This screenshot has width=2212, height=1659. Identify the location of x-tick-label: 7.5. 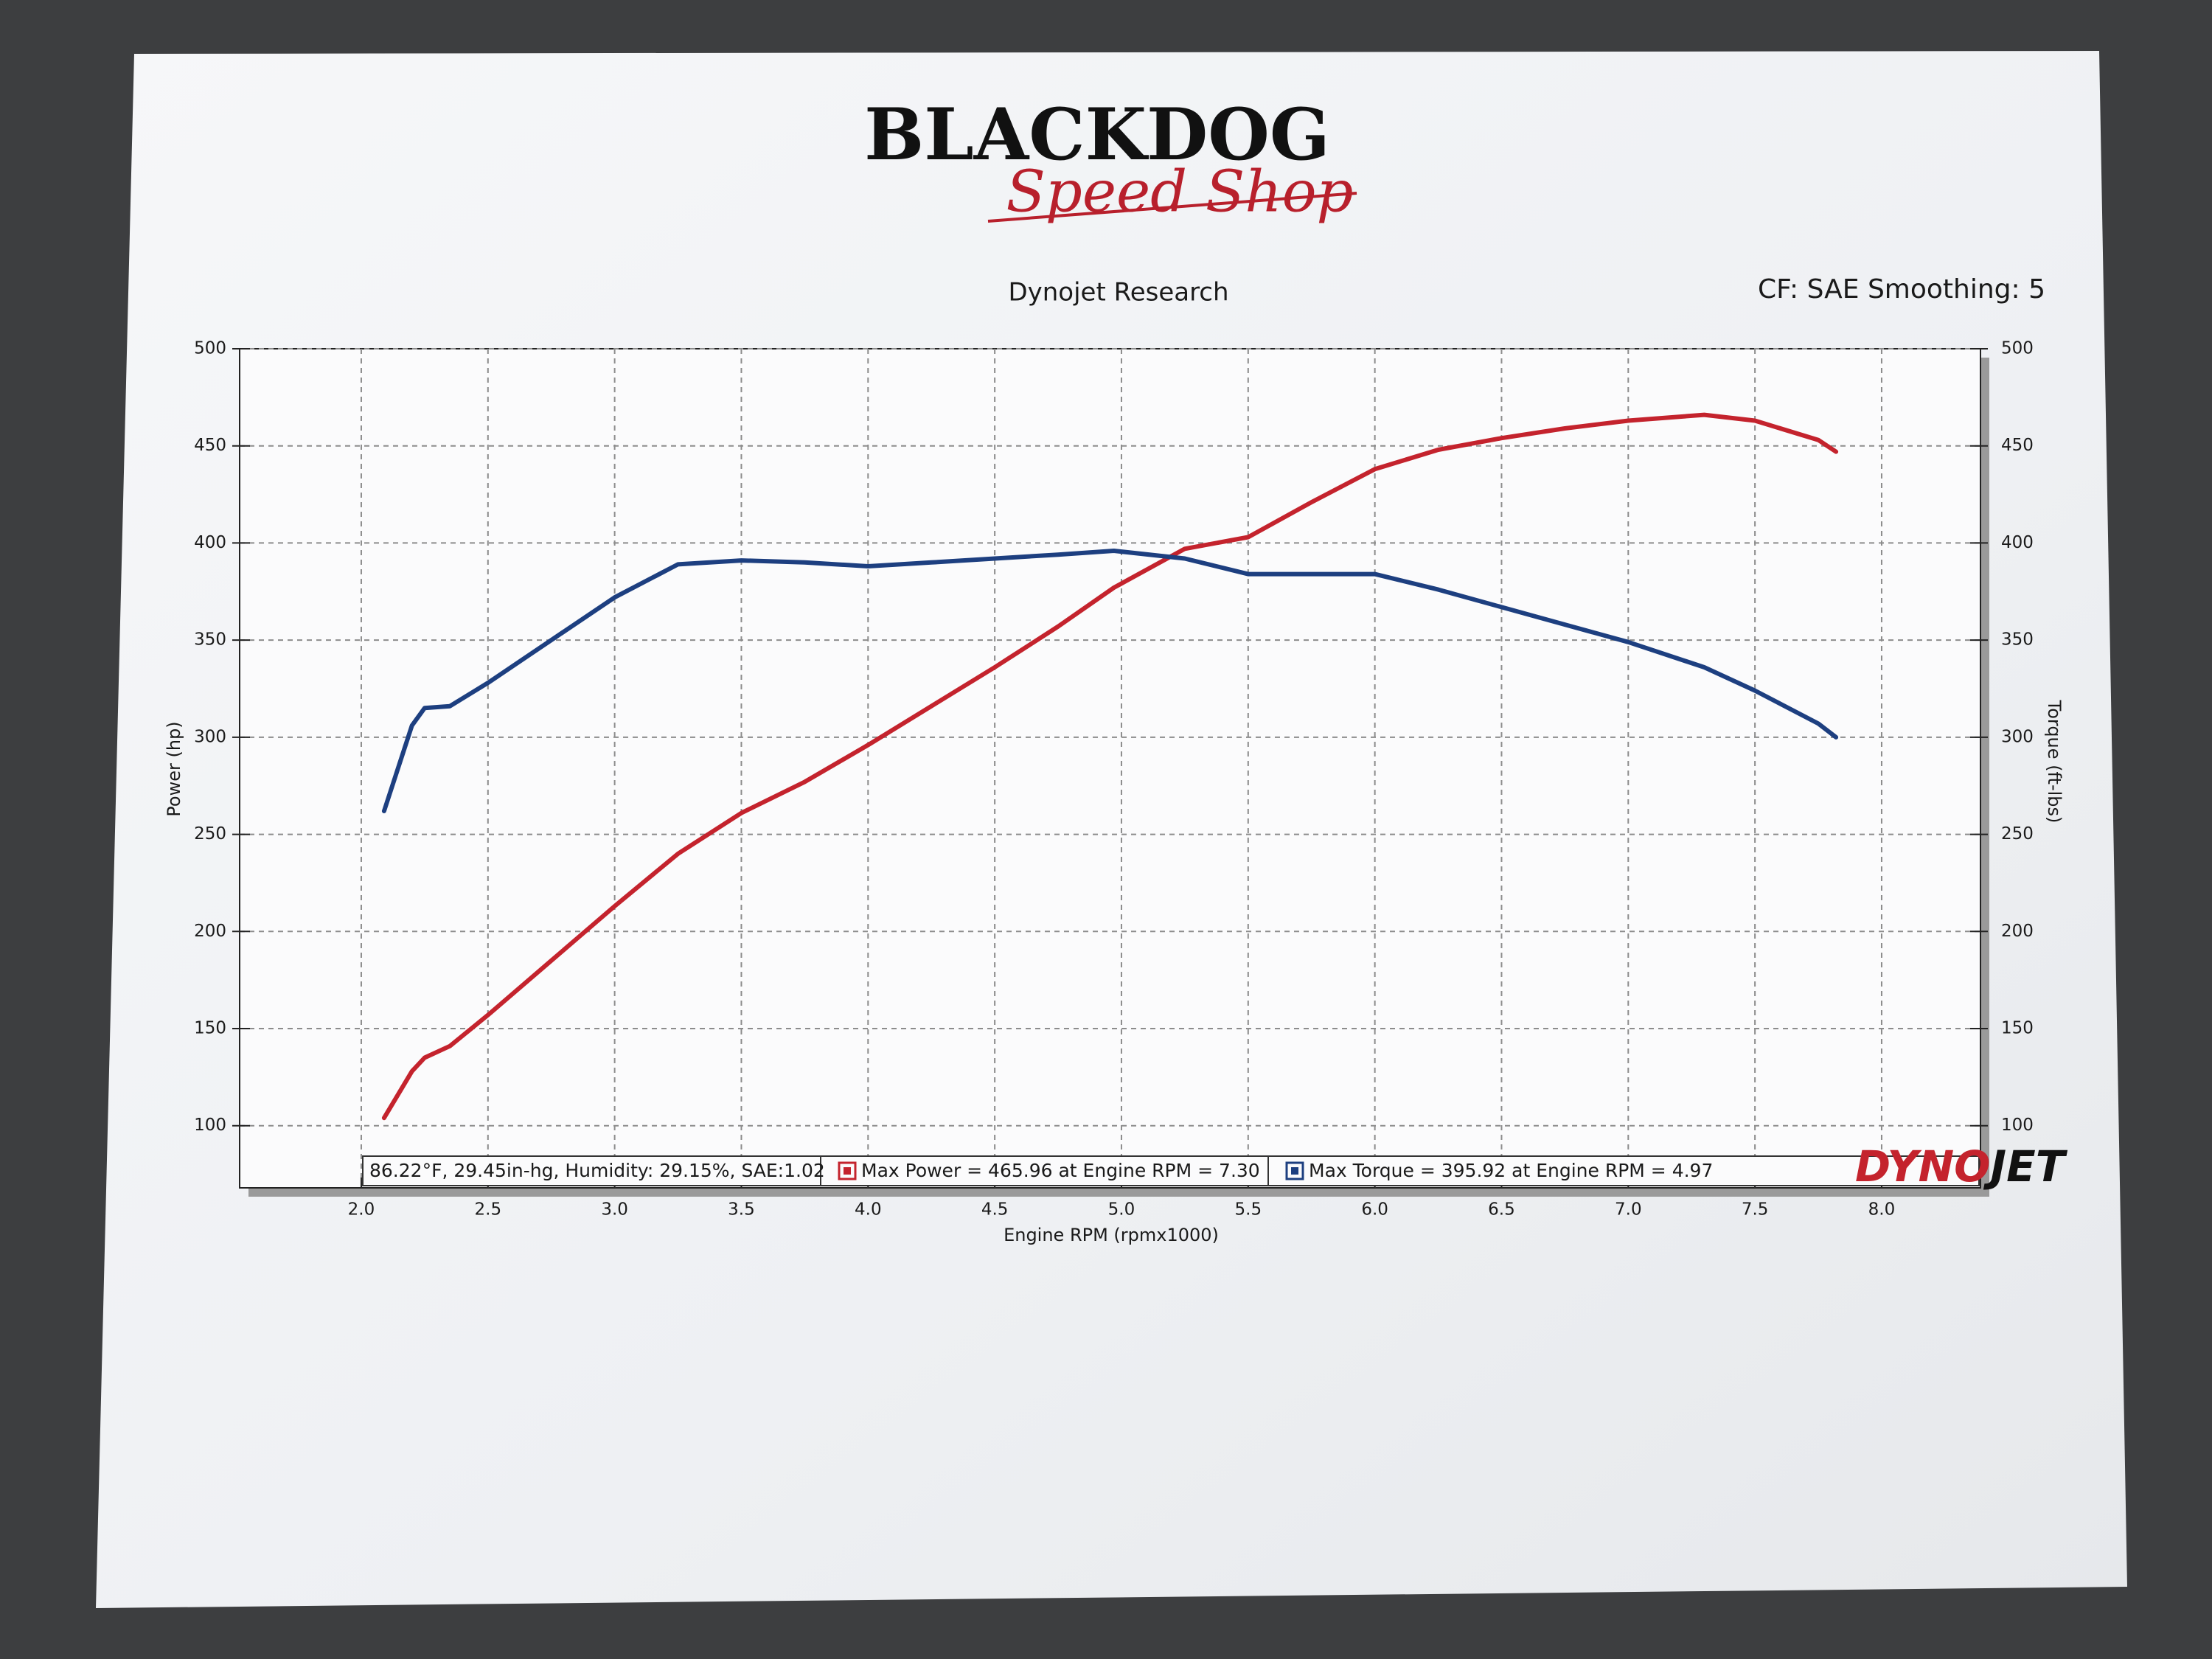
(1755, 1210).